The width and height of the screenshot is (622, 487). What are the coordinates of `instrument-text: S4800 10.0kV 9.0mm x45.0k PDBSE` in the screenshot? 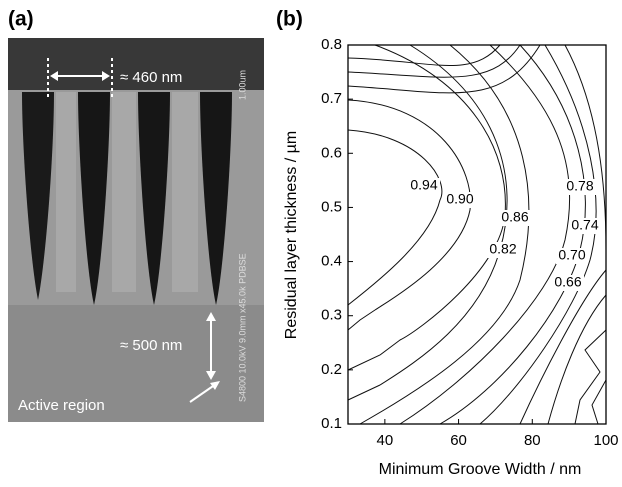 It's located at (242, 327).